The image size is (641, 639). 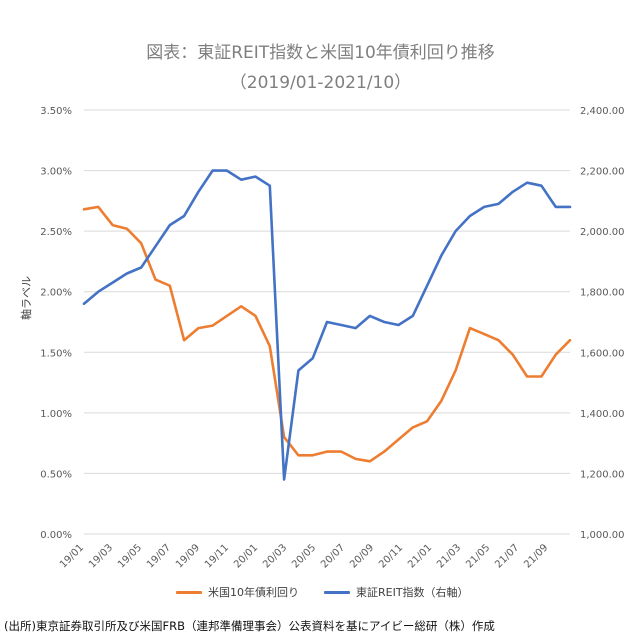 I want to click on y-tick-label: 3.00%, so click(x=56, y=172).